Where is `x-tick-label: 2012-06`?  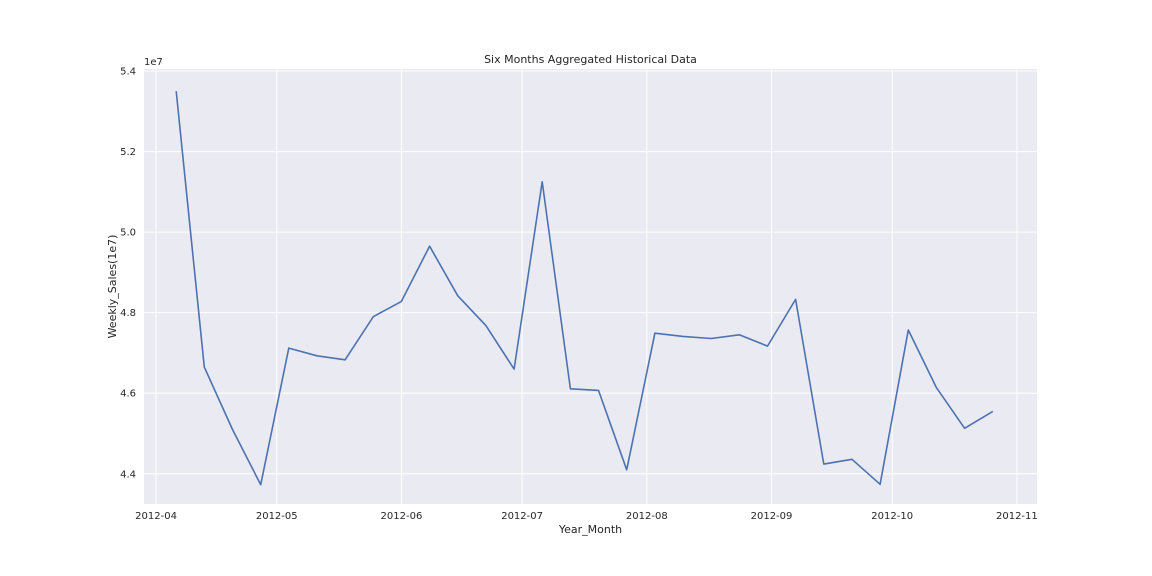
x-tick-label: 2012-06 is located at coordinates (402, 516).